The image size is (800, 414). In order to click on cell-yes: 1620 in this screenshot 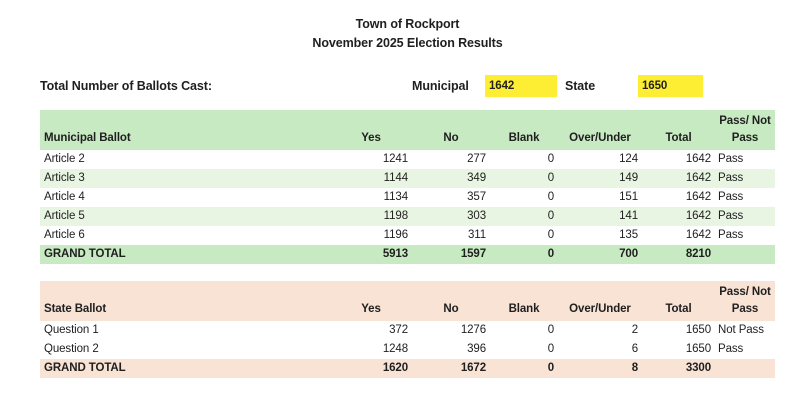, I will do `click(395, 368)`.